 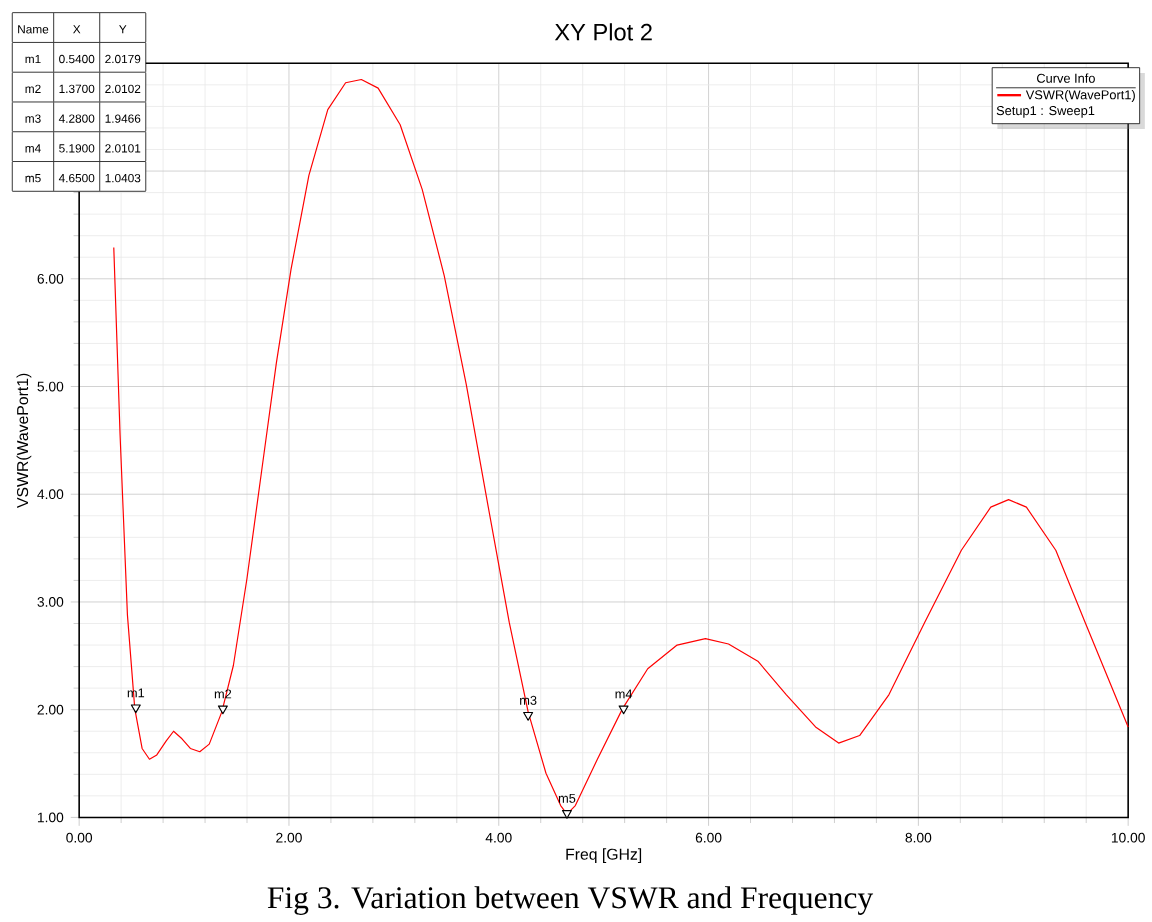 I want to click on caption: Fig 3. Variation between VSWR and Frequency, so click(x=570, y=900).